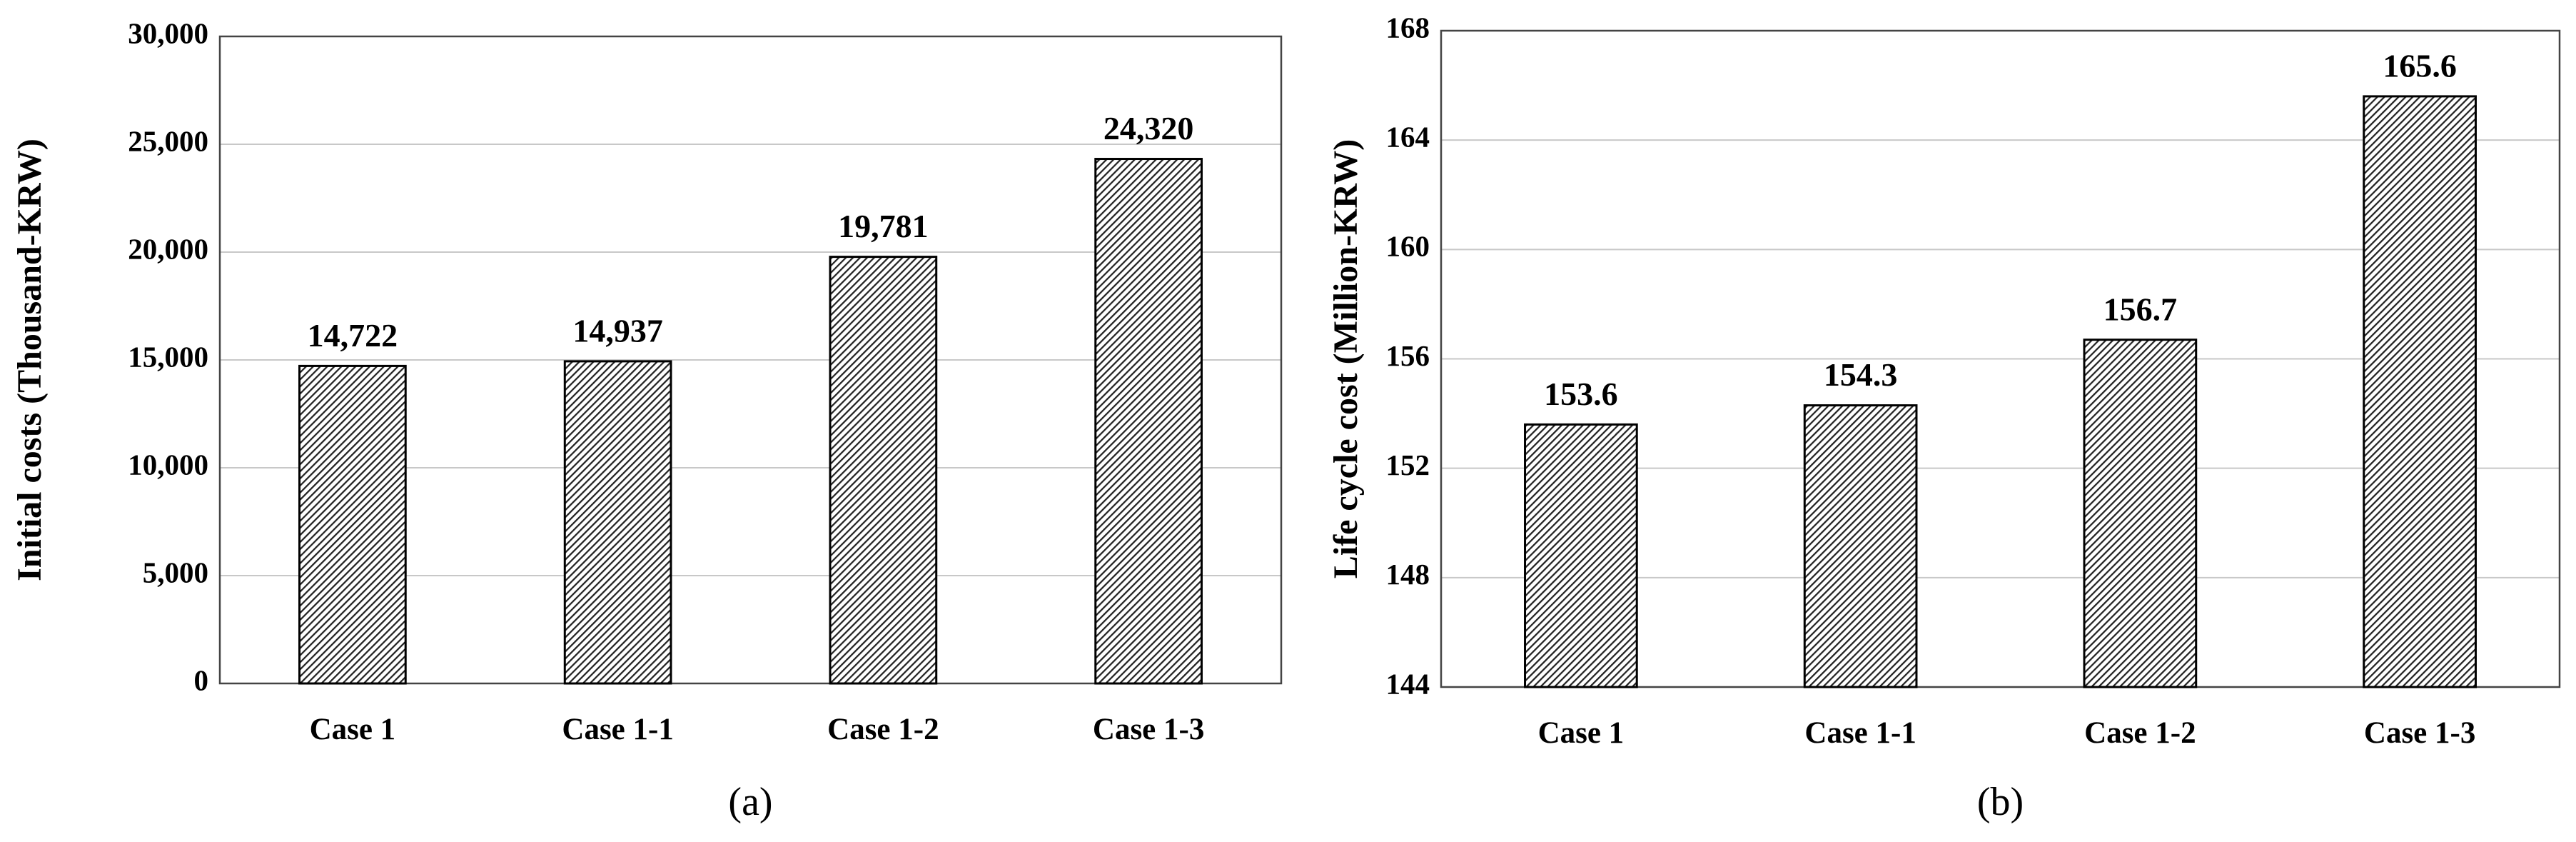 This screenshot has width=2576, height=842. What do you see at coordinates (1581, 394) in the screenshot?
I see `value-label: 153.6` at bounding box center [1581, 394].